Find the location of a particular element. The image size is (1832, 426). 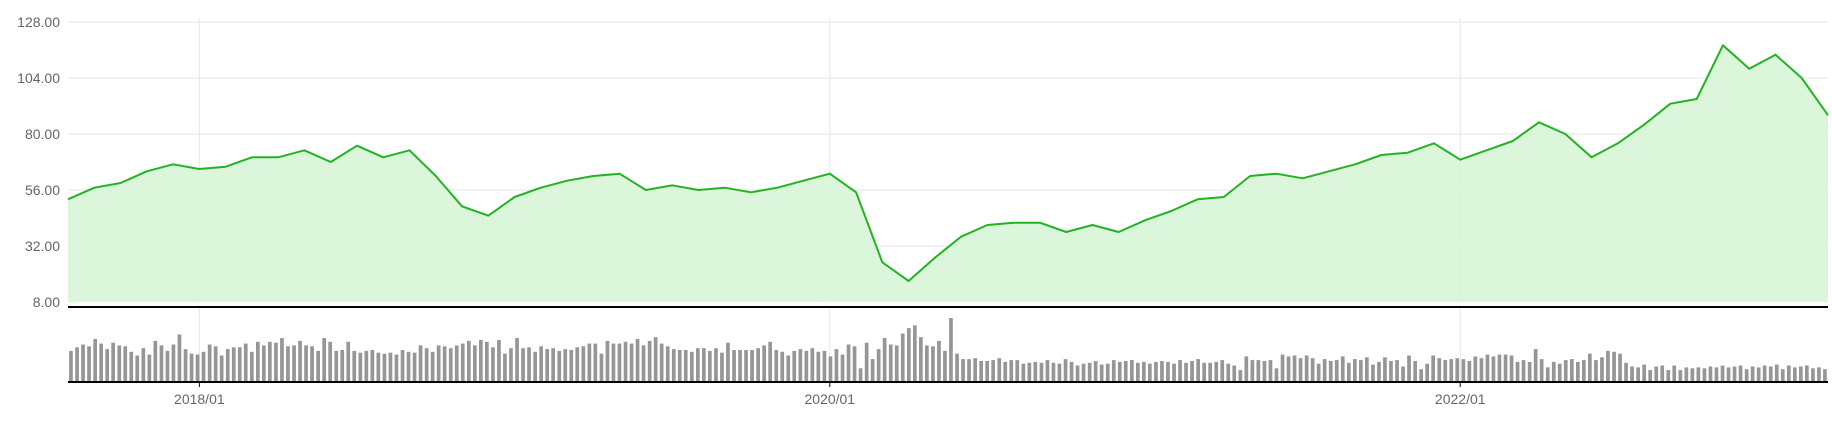

y-tick-label: 8.00 is located at coordinates (46, 302).